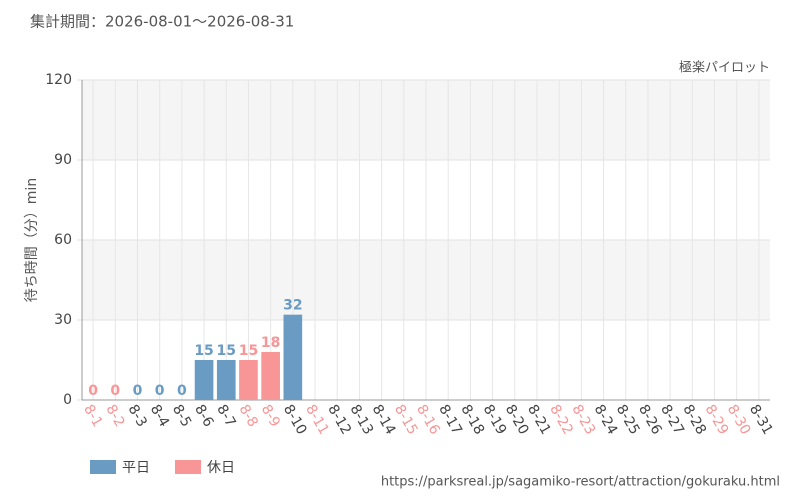  What do you see at coordinates (114, 416) in the screenshot?
I see `x-tick-label: 8-2` at bounding box center [114, 416].